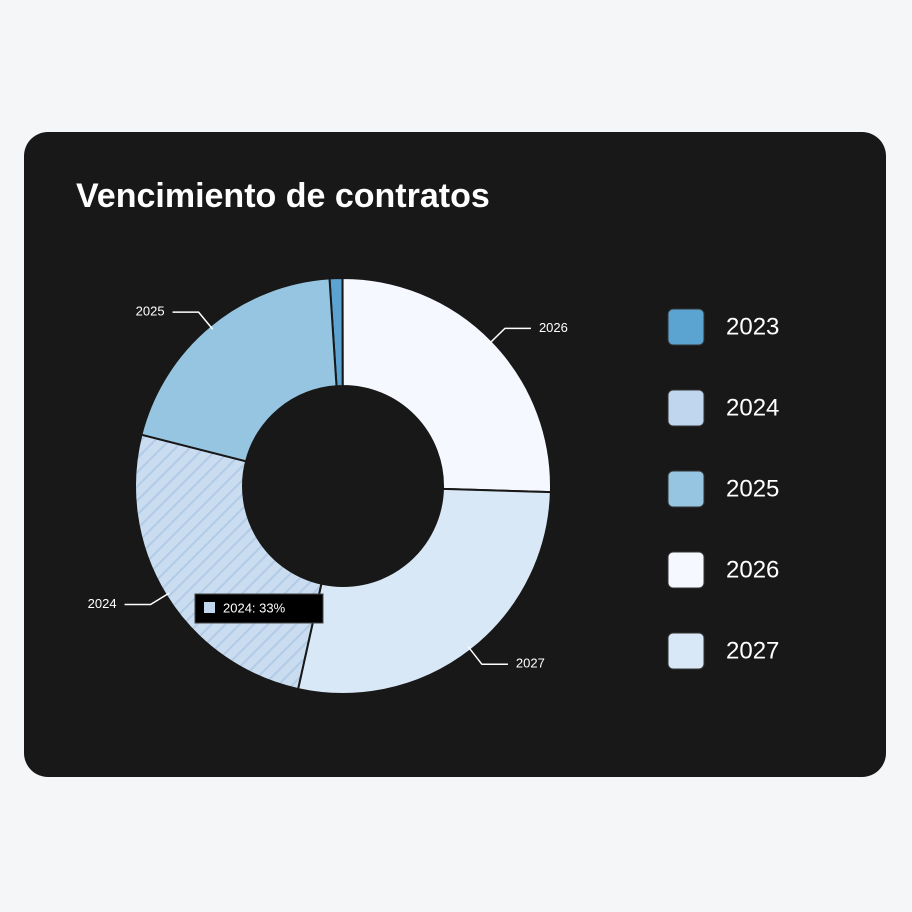  I want to click on slice-label: 2024, so click(102, 603).